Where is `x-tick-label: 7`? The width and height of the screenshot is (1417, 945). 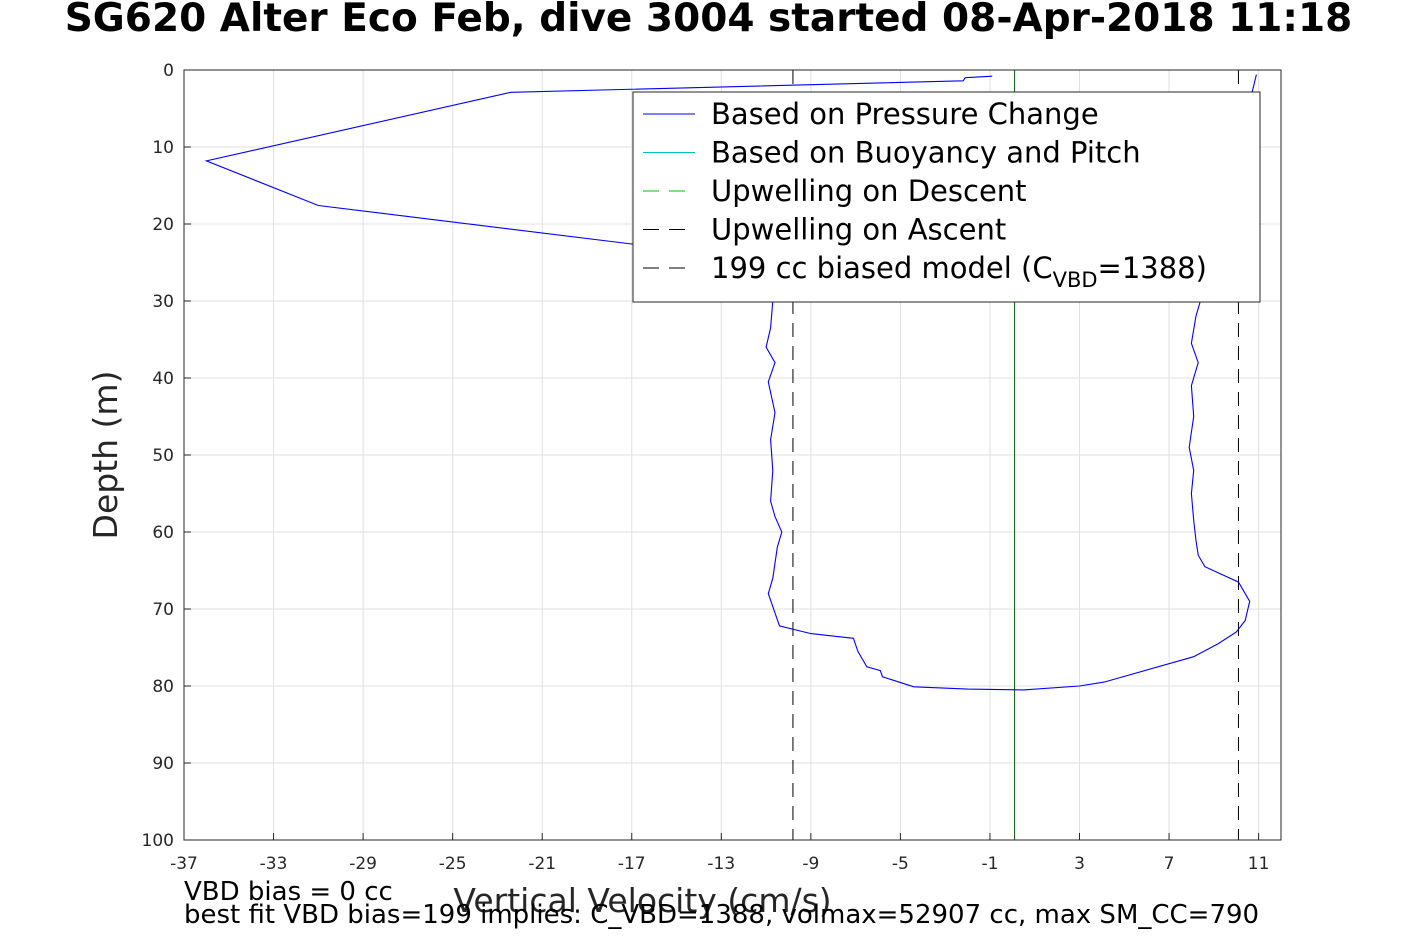
x-tick-label: 7 is located at coordinates (1169, 864).